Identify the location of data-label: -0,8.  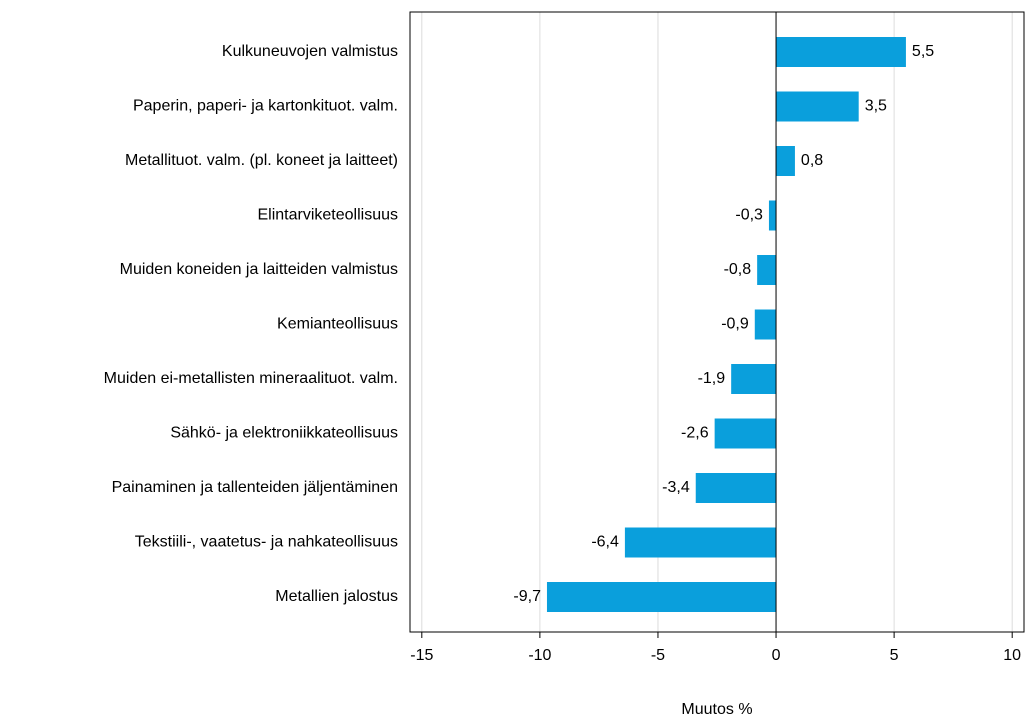
(738, 269).